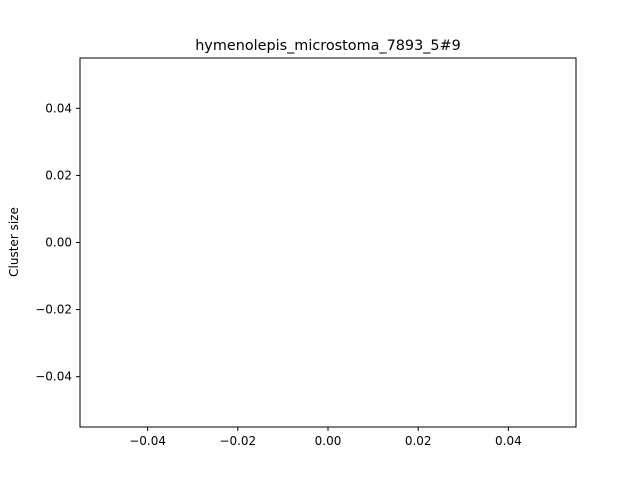 This screenshot has width=640, height=485. What do you see at coordinates (58, 175) in the screenshot?
I see `y-tick-label: 0.02` at bounding box center [58, 175].